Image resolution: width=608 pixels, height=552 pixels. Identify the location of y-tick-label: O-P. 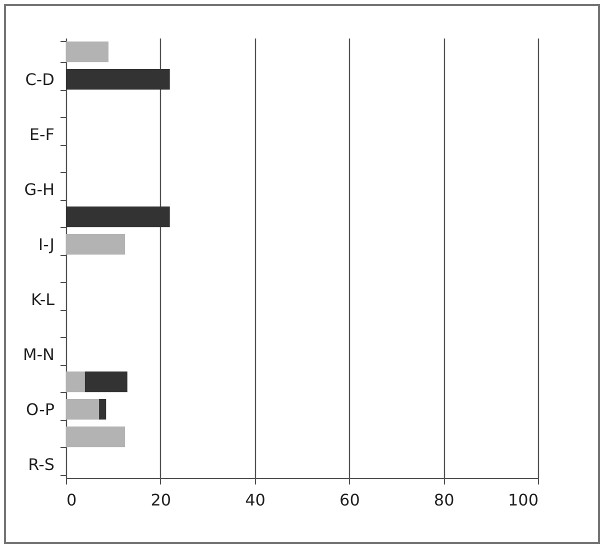
(40, 409).